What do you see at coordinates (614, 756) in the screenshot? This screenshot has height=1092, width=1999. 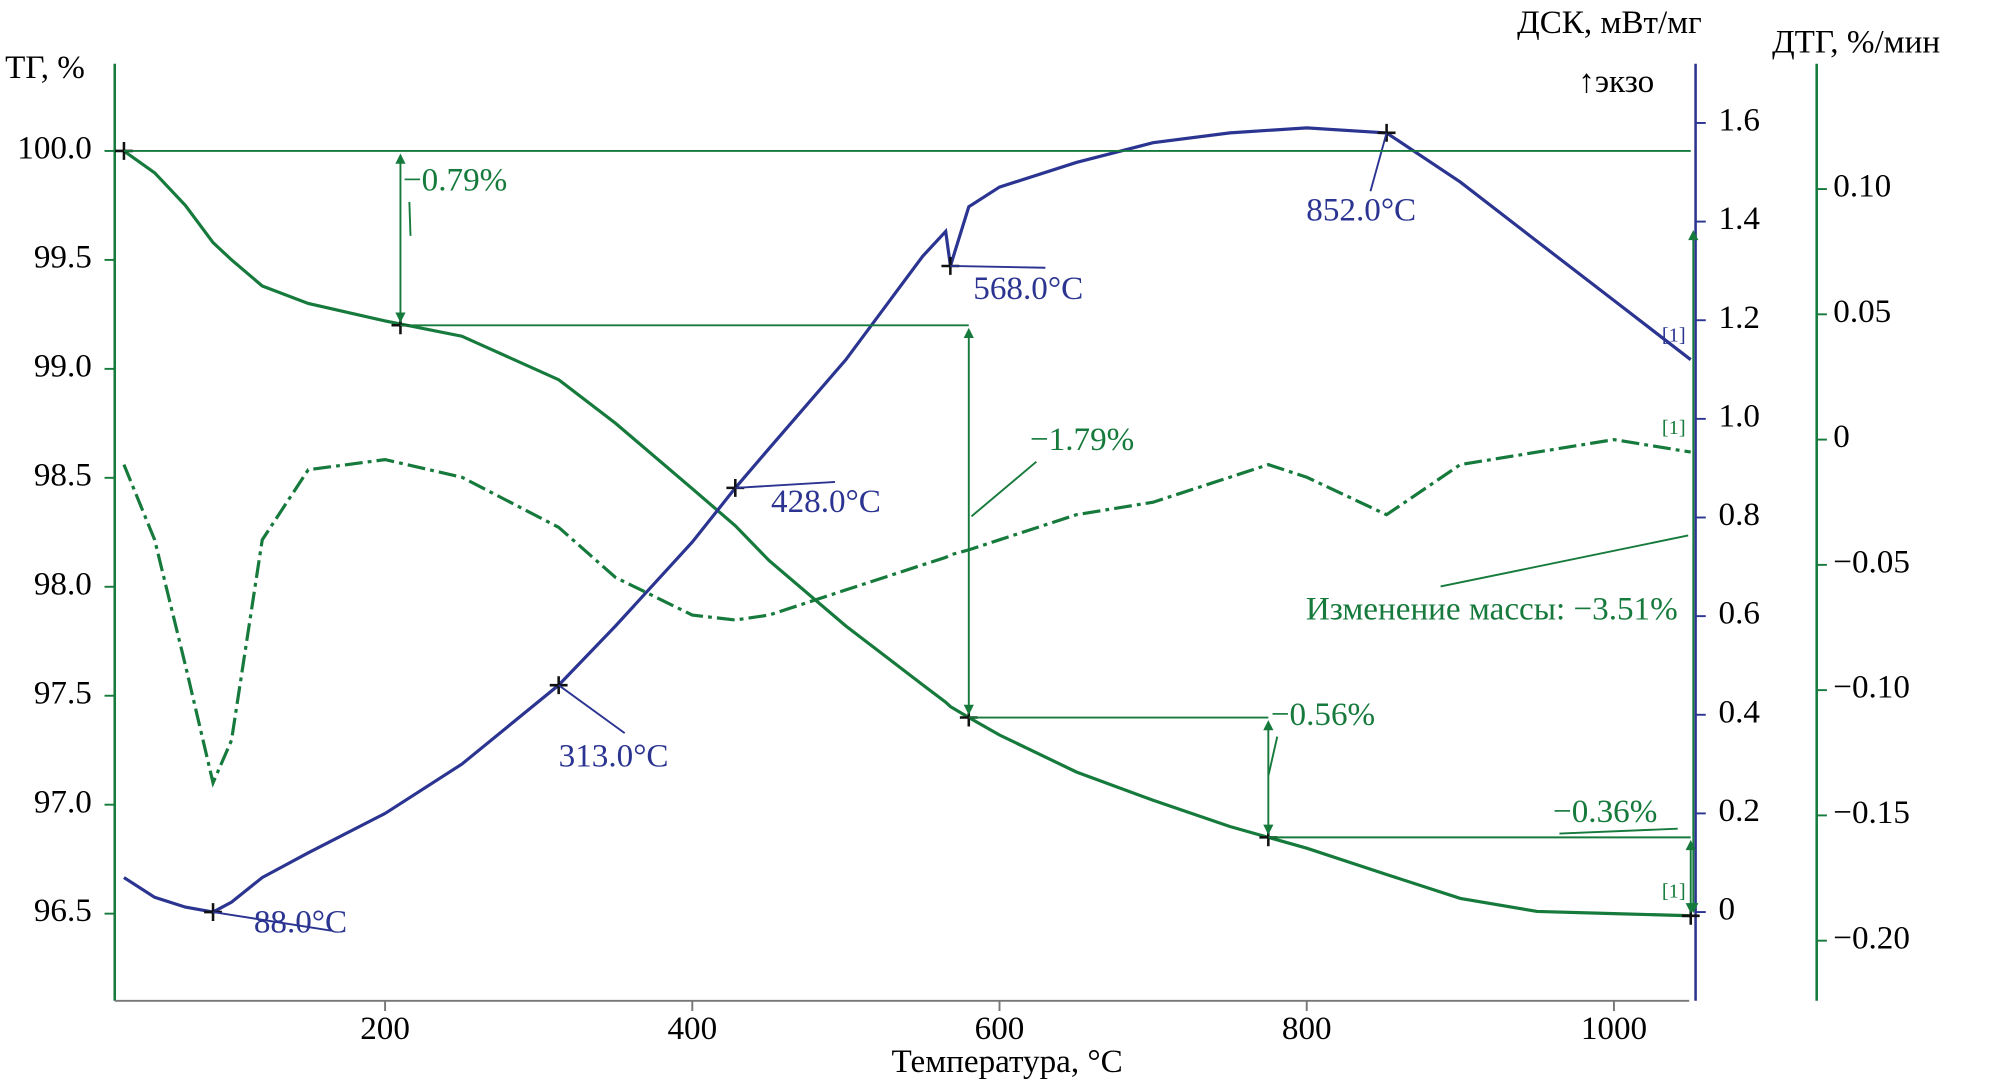 I see `annotation-label: 313.0°C` at bounding box center [614, 756].